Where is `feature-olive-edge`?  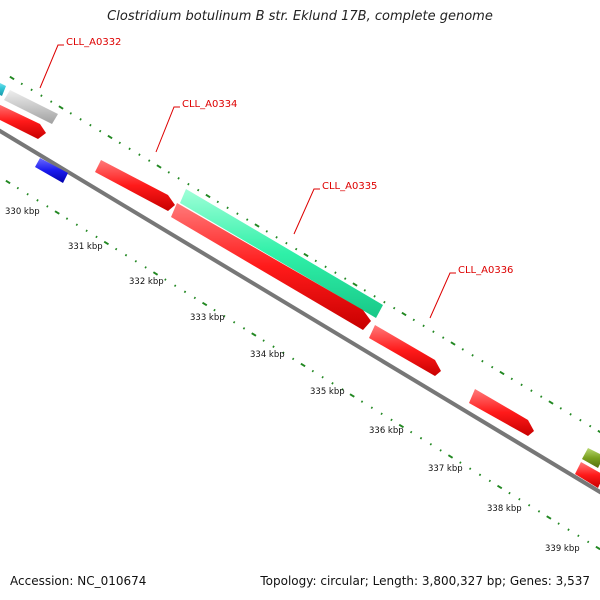
feature-olive-edge is located at coordinates (591, 458).